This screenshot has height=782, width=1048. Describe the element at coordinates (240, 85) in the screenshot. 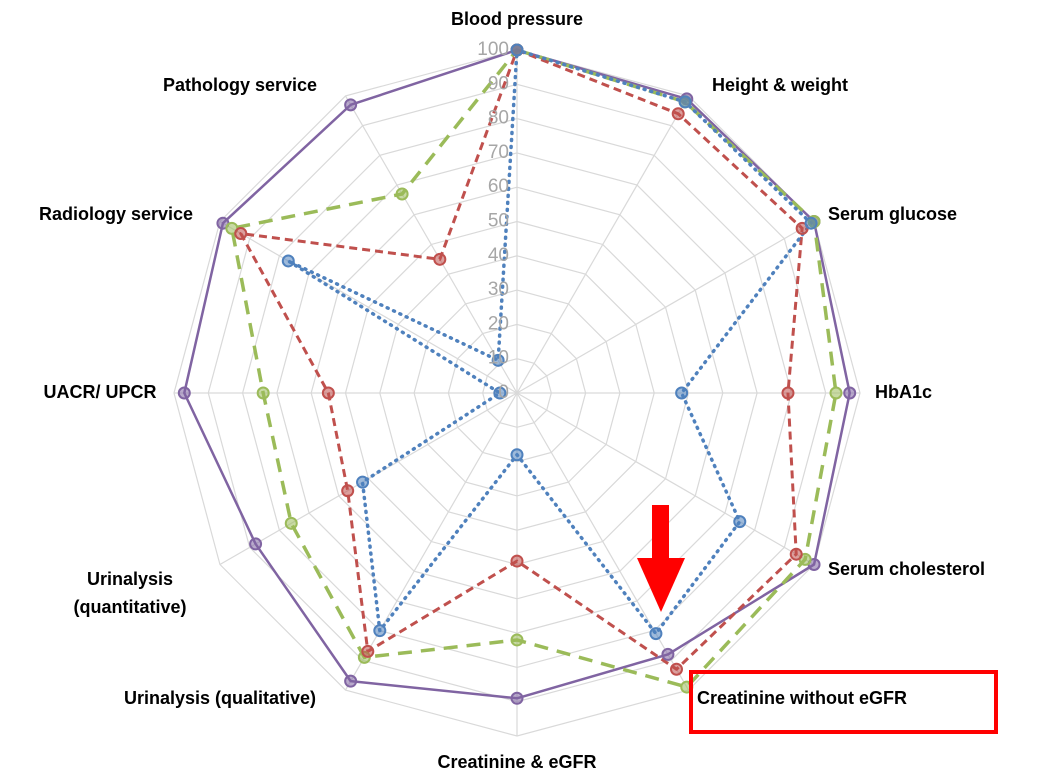

I see `category-label: Pathology service` at that location.